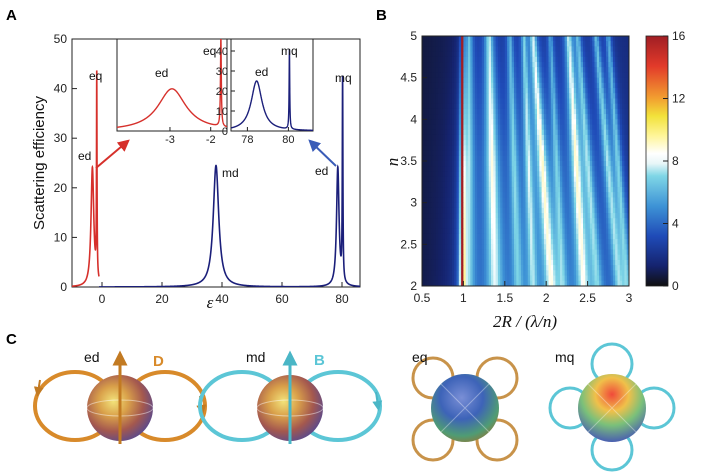 The height and width of the screenshot is (476, 702). Describe the element at coordinates (161, 73) in the screenshot. I see `inset-red-label-ed: ed` at that location.